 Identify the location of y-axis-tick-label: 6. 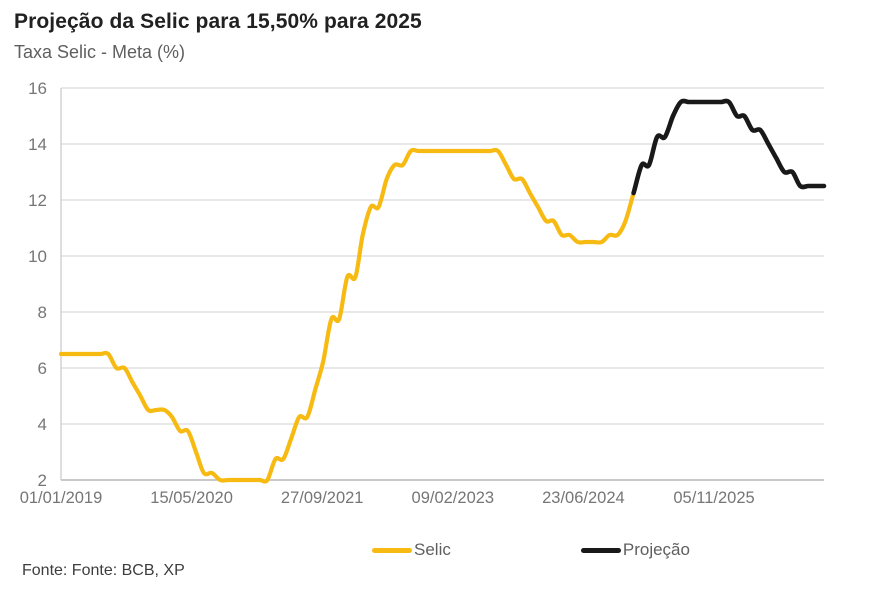
(42, 368).